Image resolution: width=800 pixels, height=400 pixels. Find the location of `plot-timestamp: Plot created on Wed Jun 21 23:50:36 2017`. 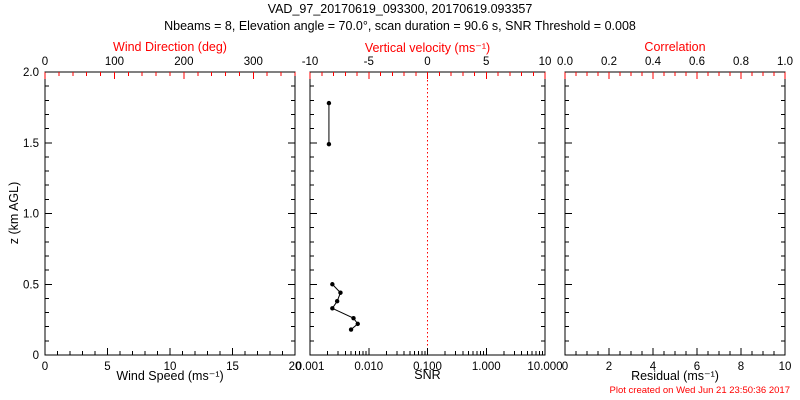

plot-timestamp: Plot created on Wed Jun 21 23:50:36 2017 is located at coordinates (699, 390).